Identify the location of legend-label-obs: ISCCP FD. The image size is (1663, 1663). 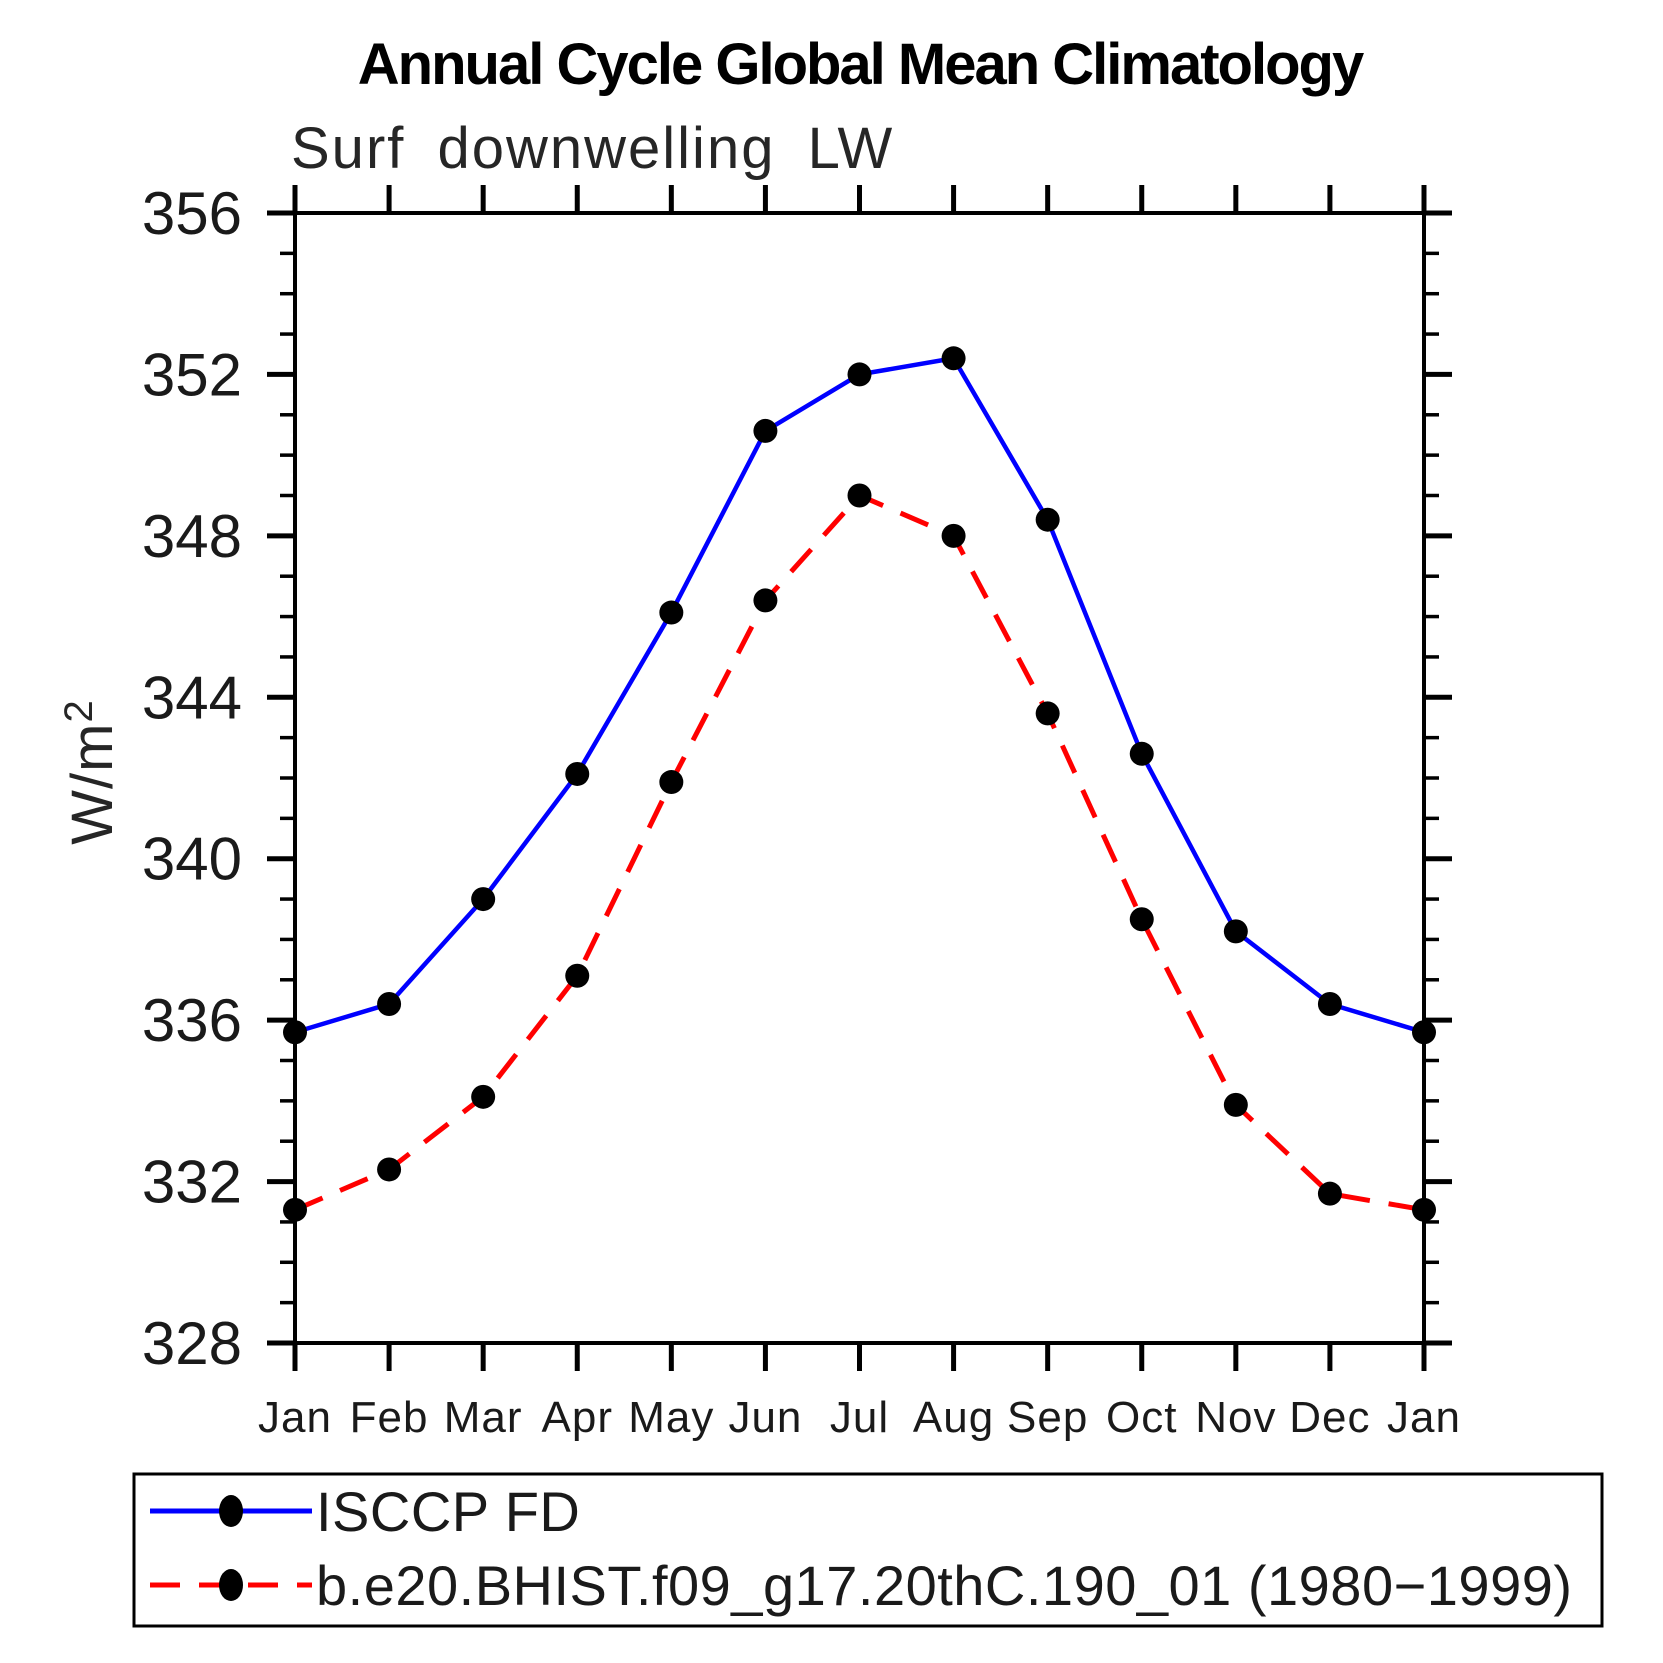
(448, 1511).